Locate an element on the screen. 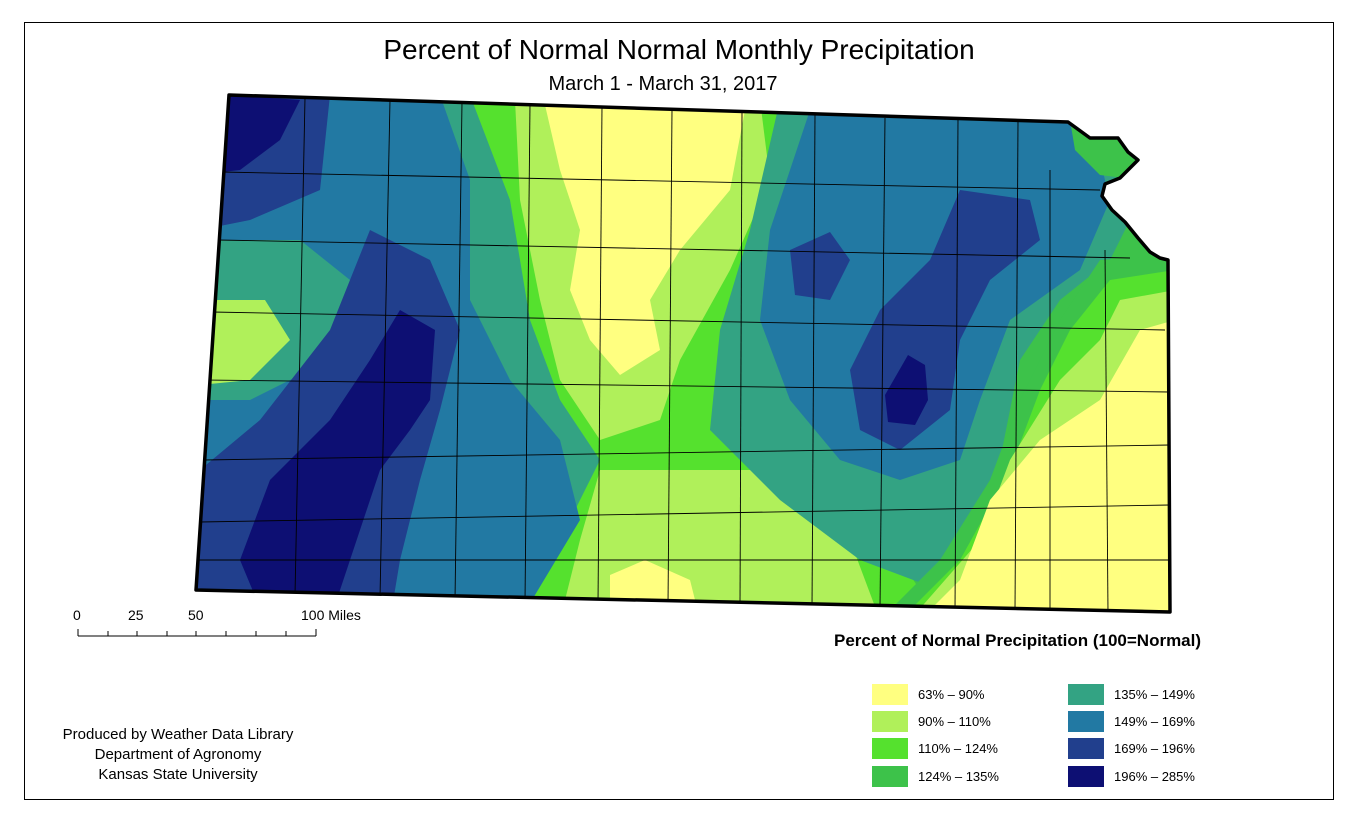 This screenshot has height=824, width=1358. legend-label: 110% – 124% is located at coordinates (958, 748).